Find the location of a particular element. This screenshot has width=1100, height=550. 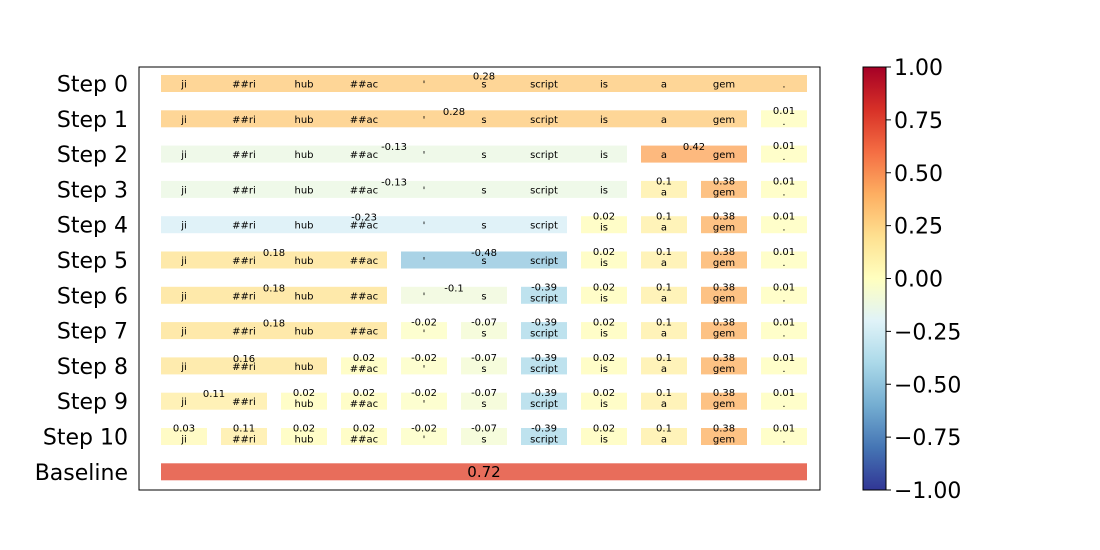

step-row-1: 0.28 0.01 ji ##ri hub ##ac ' s script is a gem. is located at coordinates (484, 117).